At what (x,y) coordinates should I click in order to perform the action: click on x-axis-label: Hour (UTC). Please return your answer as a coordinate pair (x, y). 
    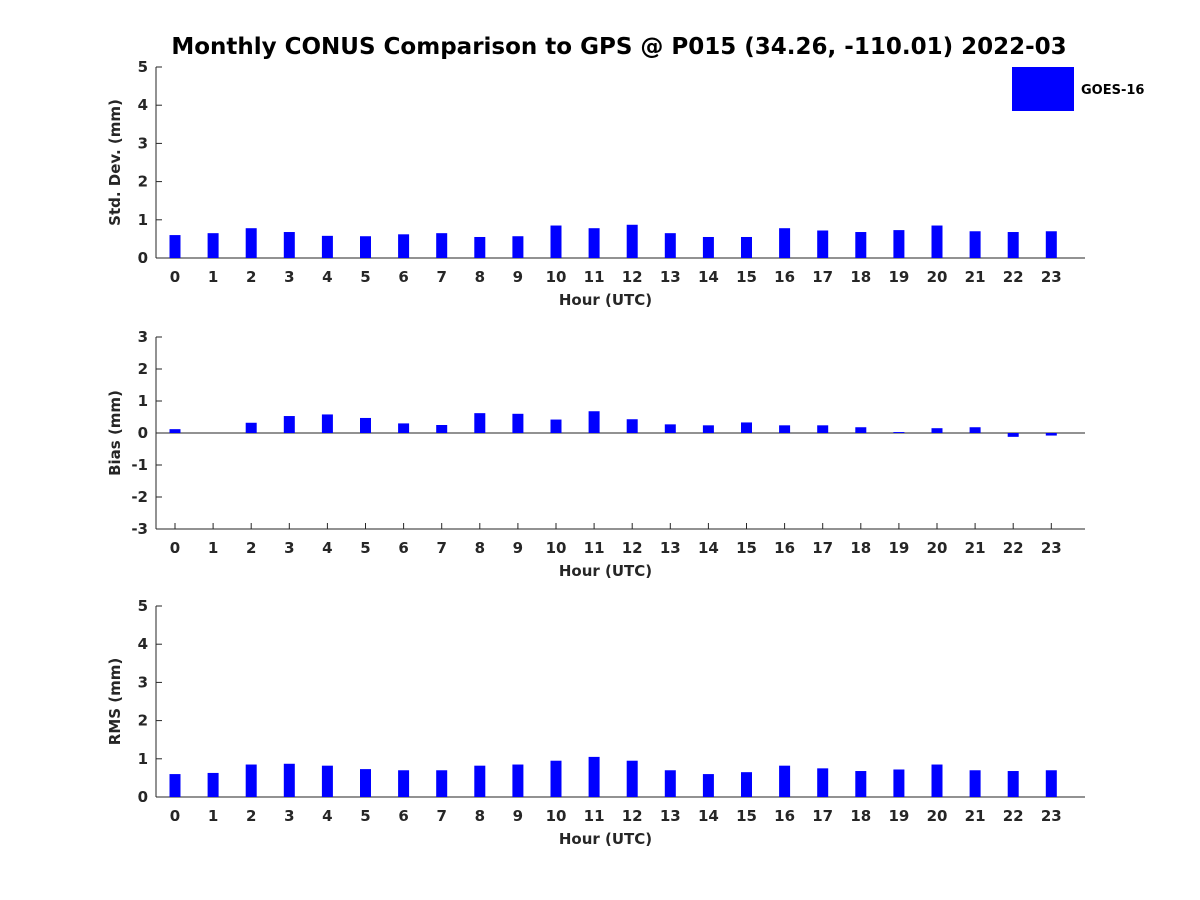
    Looking at the image, I should click on (605, 571).